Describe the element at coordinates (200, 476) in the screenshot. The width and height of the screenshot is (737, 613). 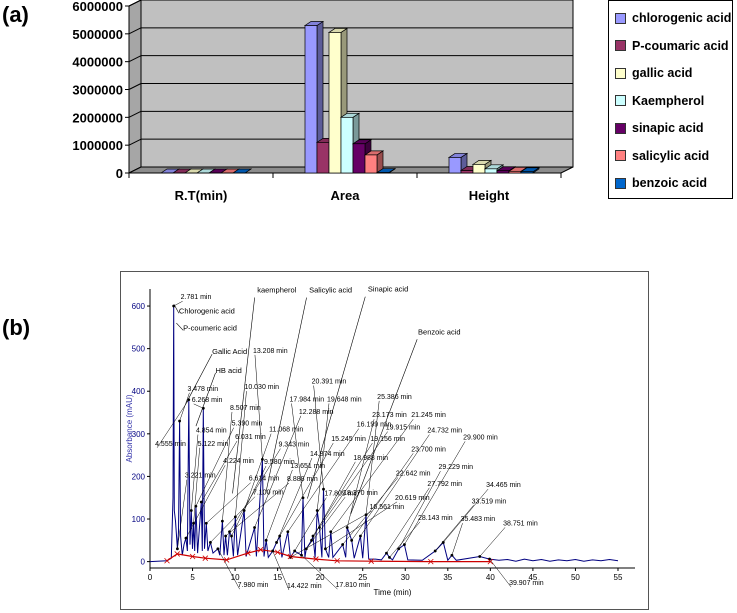
I see `peak-time-label: 3.221 min` at that location.